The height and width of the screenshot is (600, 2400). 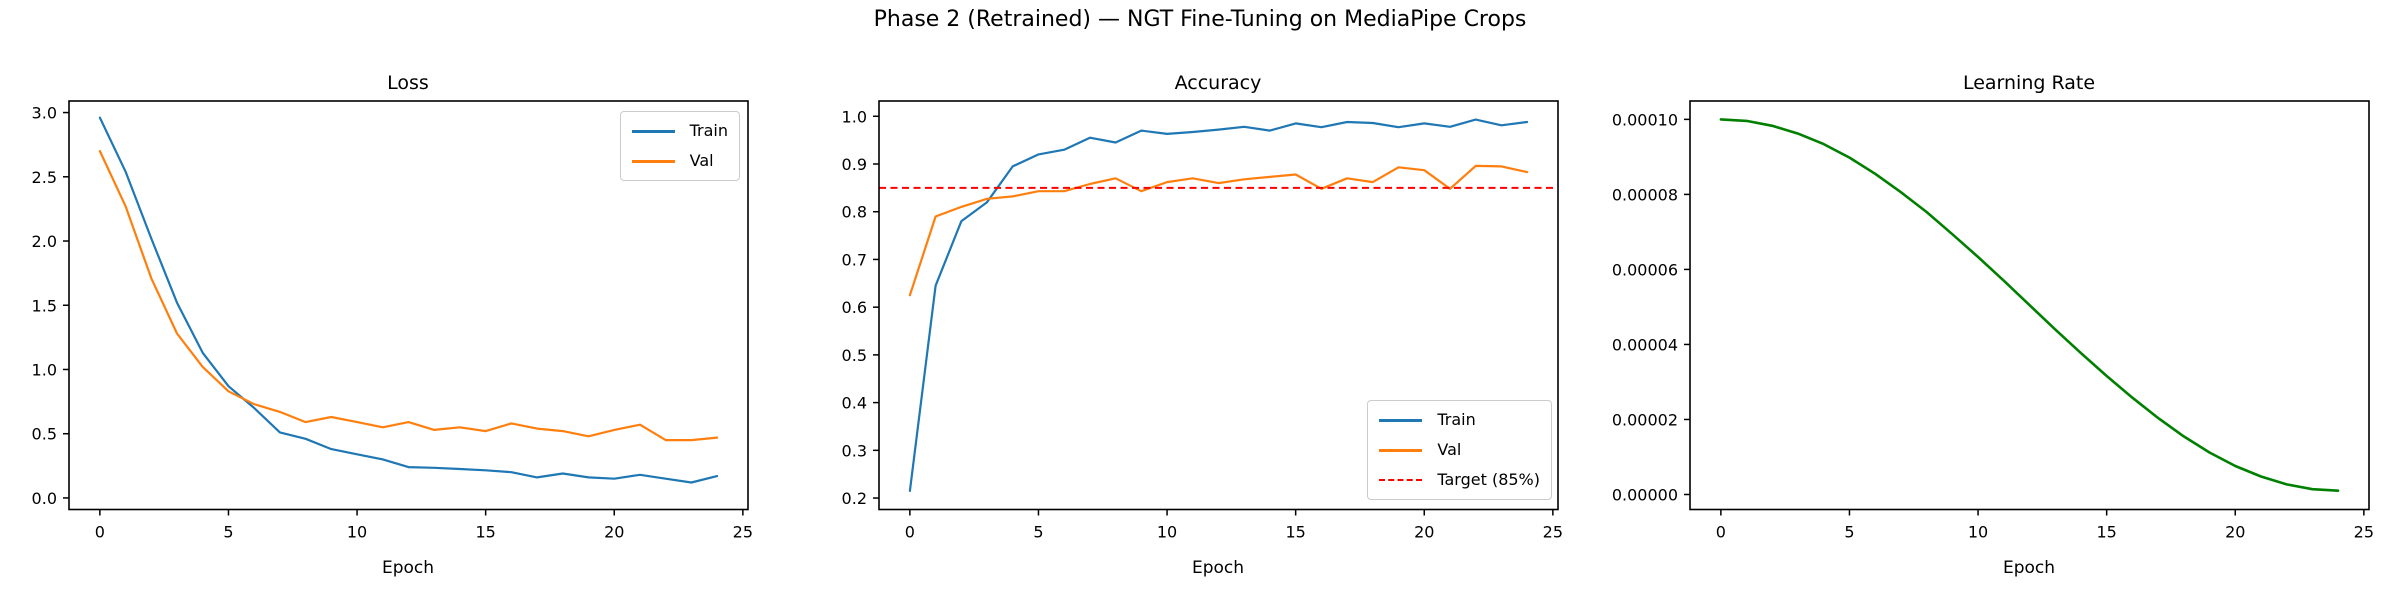 I want to click on chart-title-learning-rate: Learning Rate, so click(x=2029, y=83).